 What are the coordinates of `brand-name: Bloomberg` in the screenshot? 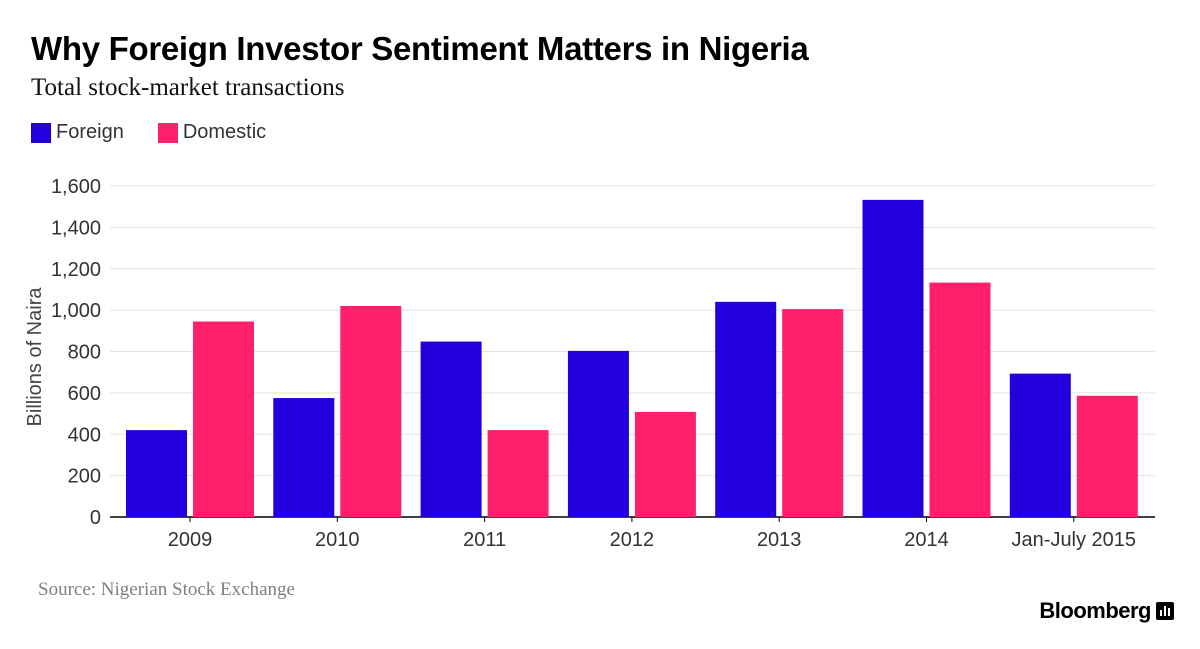 It's located at (1095, 610).